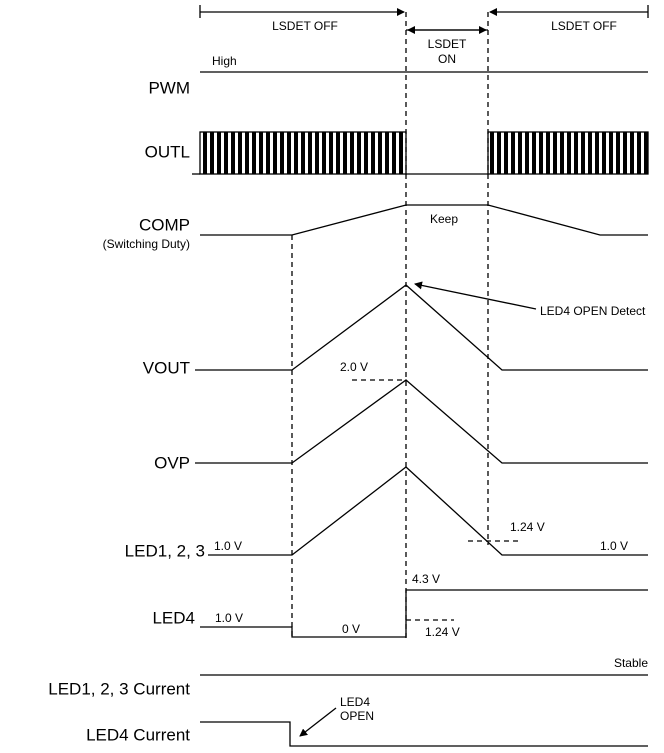 The width and height of the screenshot is (664, 753). I want to click on annotation: Stable, so click(631, 663).